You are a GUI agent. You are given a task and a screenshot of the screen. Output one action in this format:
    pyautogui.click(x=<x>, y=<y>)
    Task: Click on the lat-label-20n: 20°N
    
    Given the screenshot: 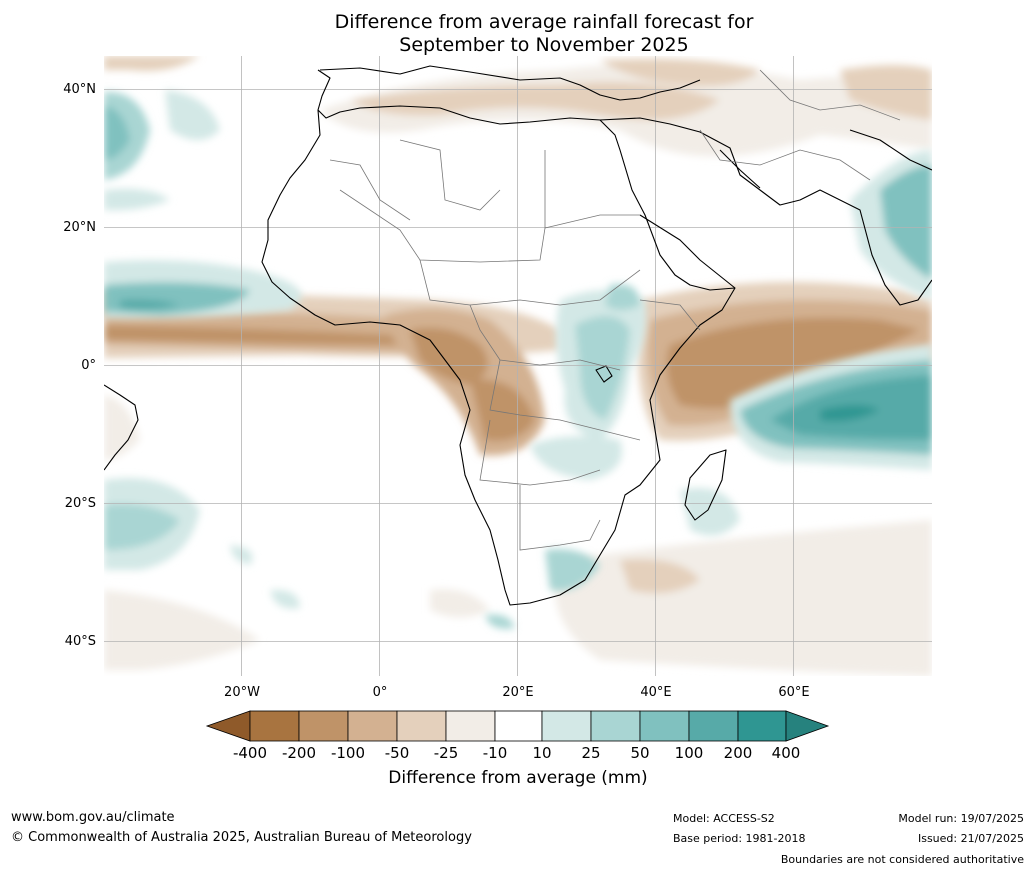 What is the action you would take?
    pyautogui.click(x=79, y=227)
    